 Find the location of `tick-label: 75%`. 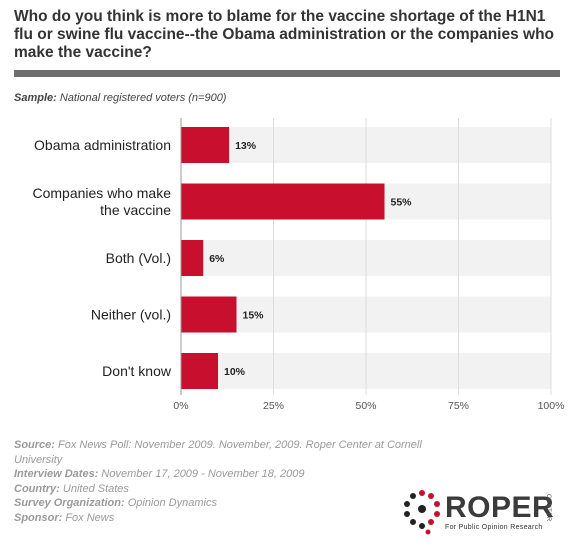

tick-label: 75% is located at coordinates (458, 406).